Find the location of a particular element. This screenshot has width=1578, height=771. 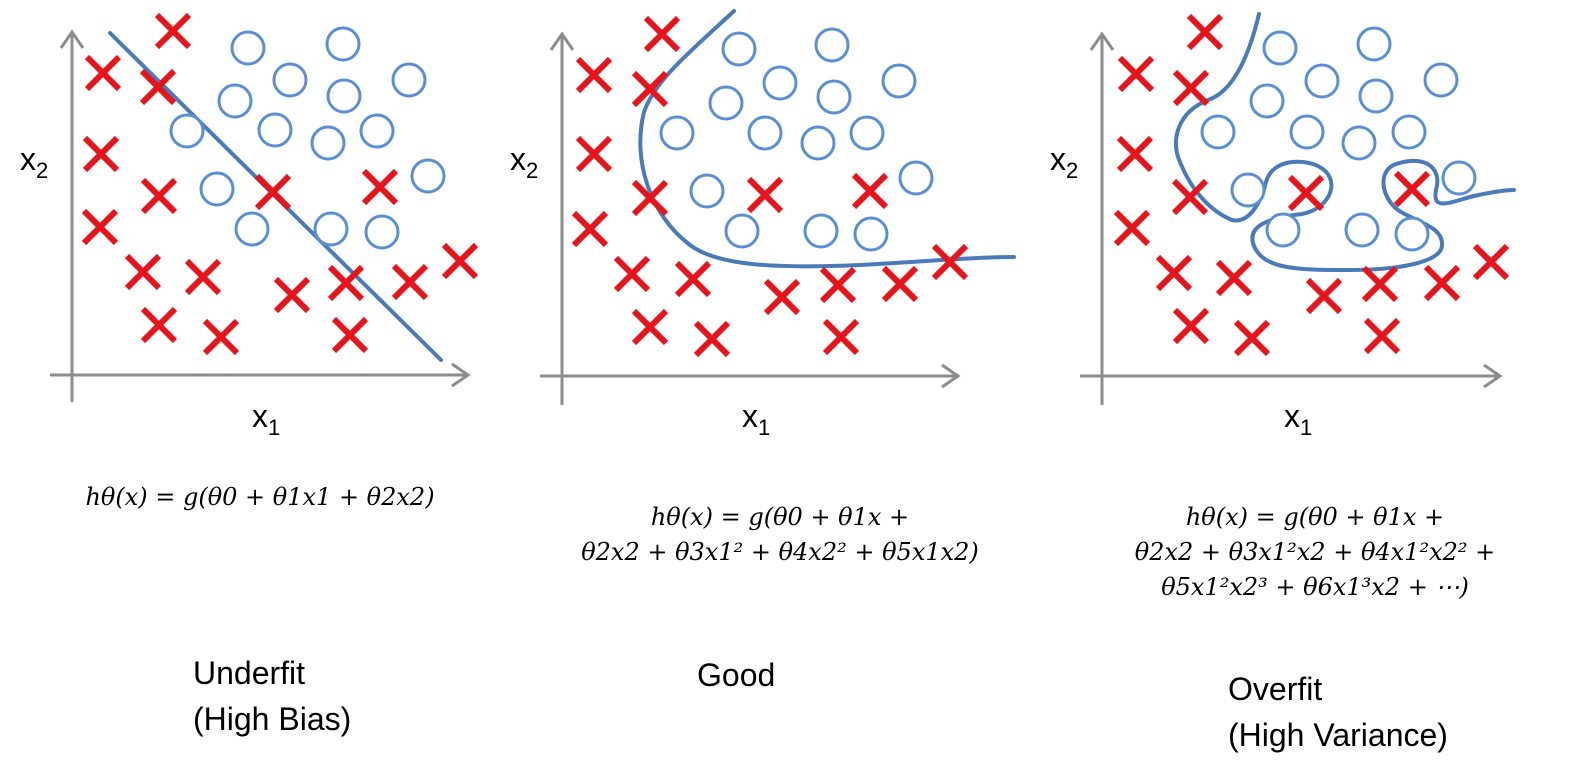

class-o-points-overfit is located at coordinates (1338, 139).